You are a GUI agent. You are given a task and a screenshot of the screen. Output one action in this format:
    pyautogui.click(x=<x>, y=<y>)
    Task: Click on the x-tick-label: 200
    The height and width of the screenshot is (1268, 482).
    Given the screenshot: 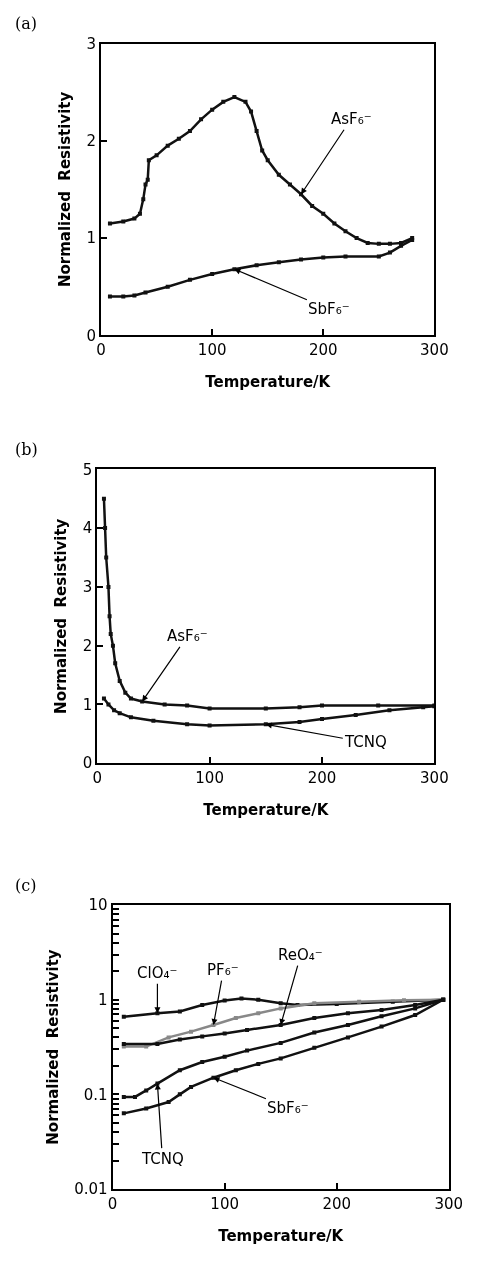 What is the action you would take?
    pyautogui.click(x=337, y=1204)
    